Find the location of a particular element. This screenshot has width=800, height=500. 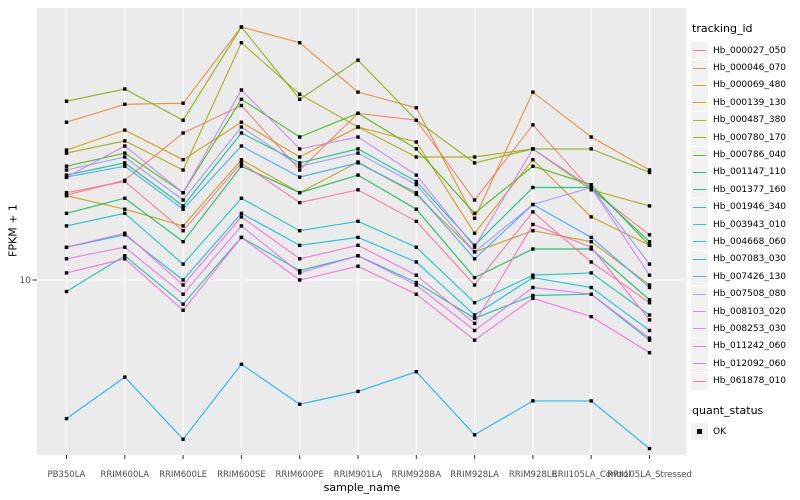

x-tick-label: RRIM600LE is located at coordinates (183, 475).